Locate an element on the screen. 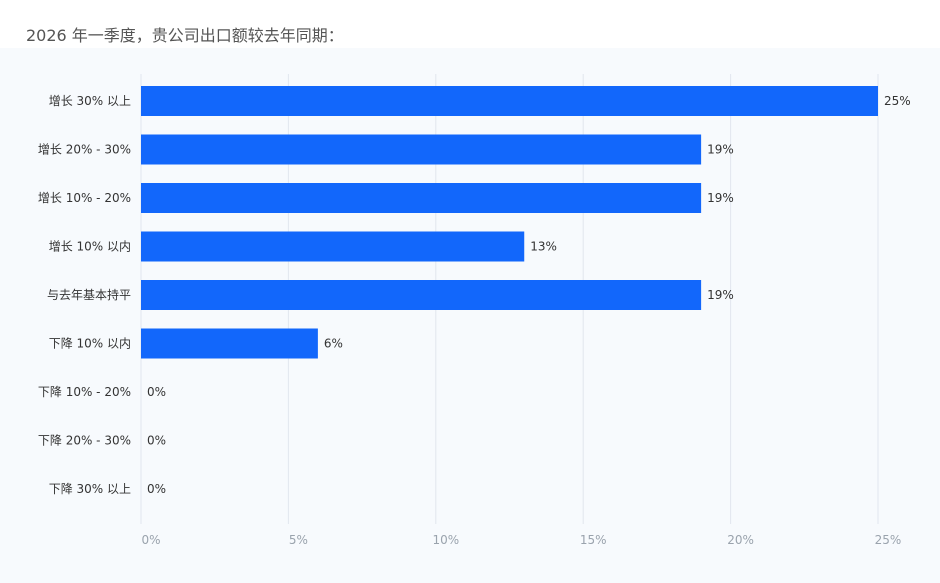 This screenshot has width=940, height=583. page-title: 2026 年一季度，贵公司出口额较去年同期： is located at coordinates (185, 35).